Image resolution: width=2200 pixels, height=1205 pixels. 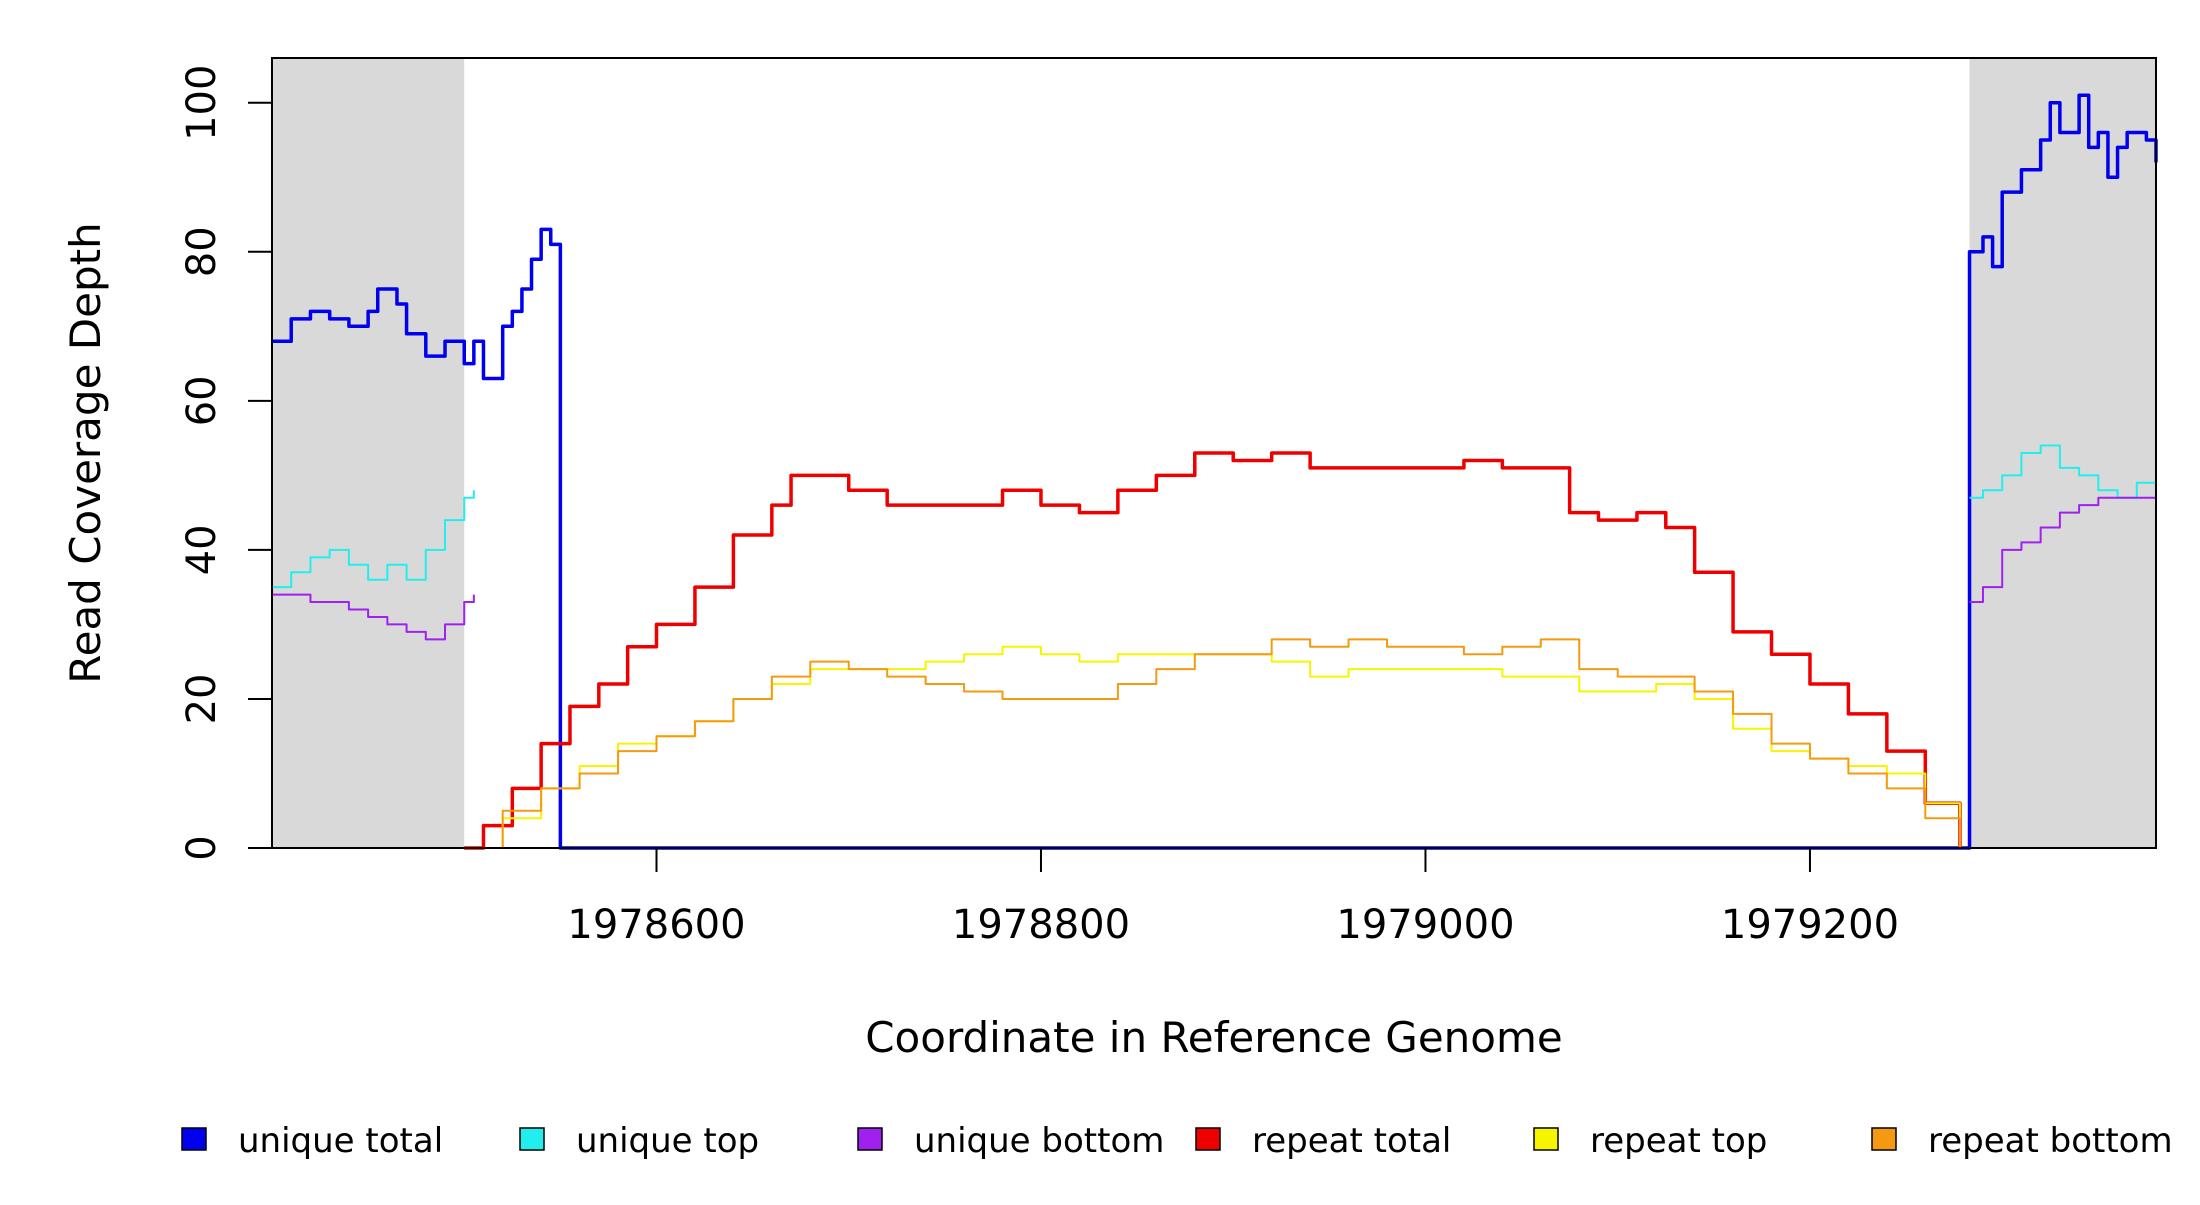 I want to click on series-repeat-top, so click(x=1212, y=747).